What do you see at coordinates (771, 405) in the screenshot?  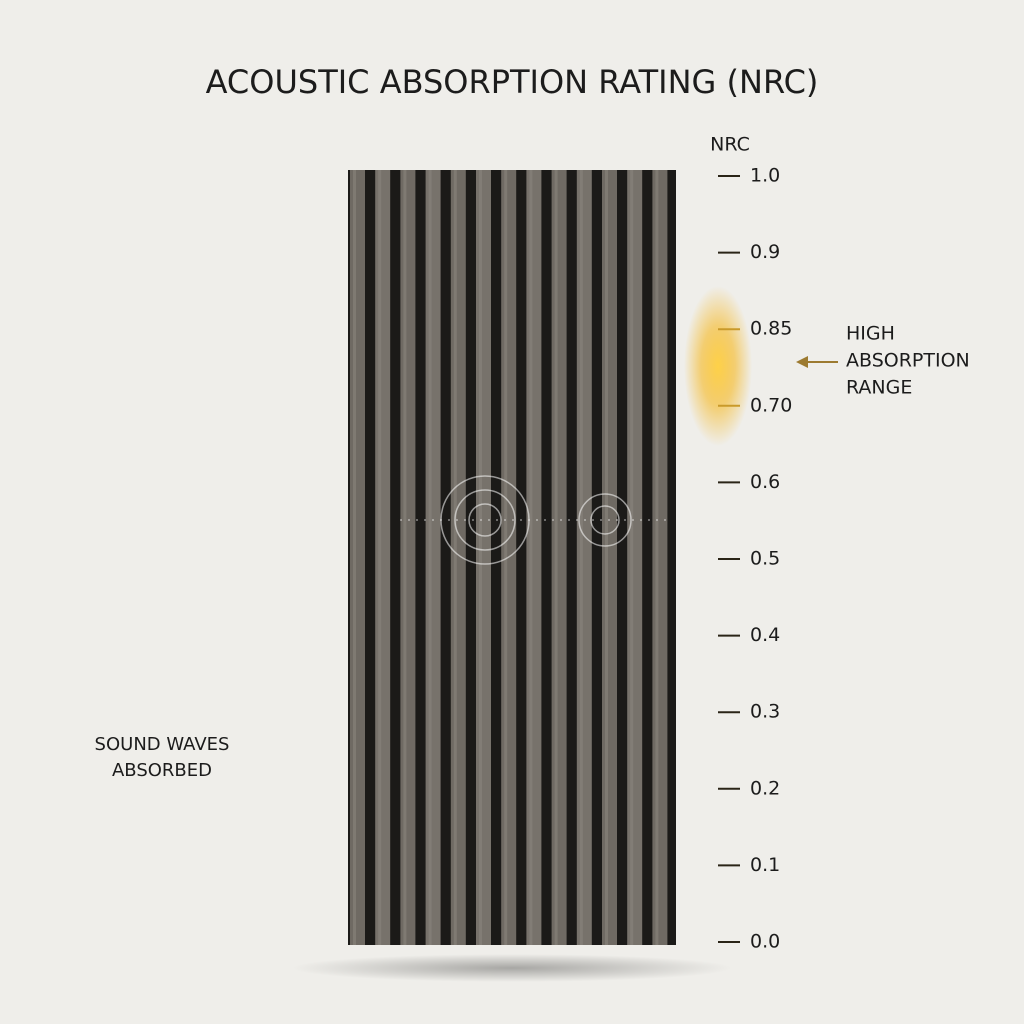 I see `tick-label: 0.70` at bounding box center [771, 405].